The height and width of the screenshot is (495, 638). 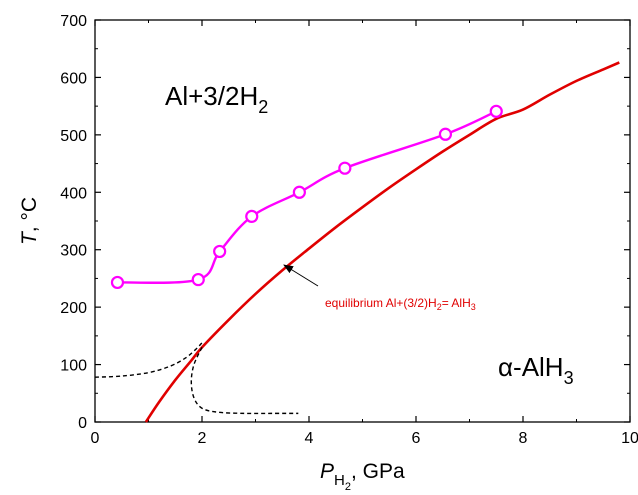 I want to click on y-tick-label: 600, so click(x=73, y=78).